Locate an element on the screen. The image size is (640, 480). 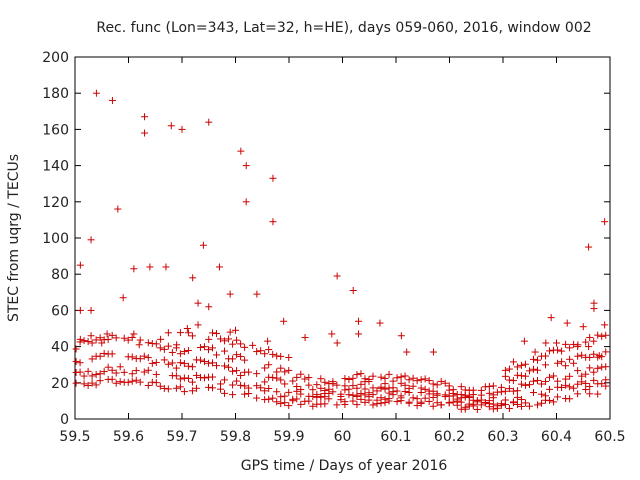
y-tick-label: 160 is located at coordinates (55, 130).